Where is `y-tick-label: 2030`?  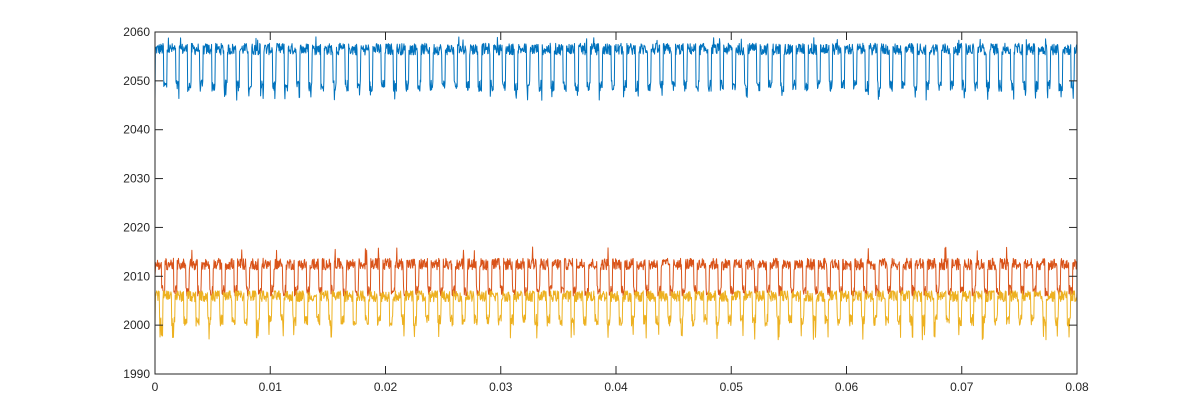 y-tick-label: 2030 is located at coordinates (136, 179).